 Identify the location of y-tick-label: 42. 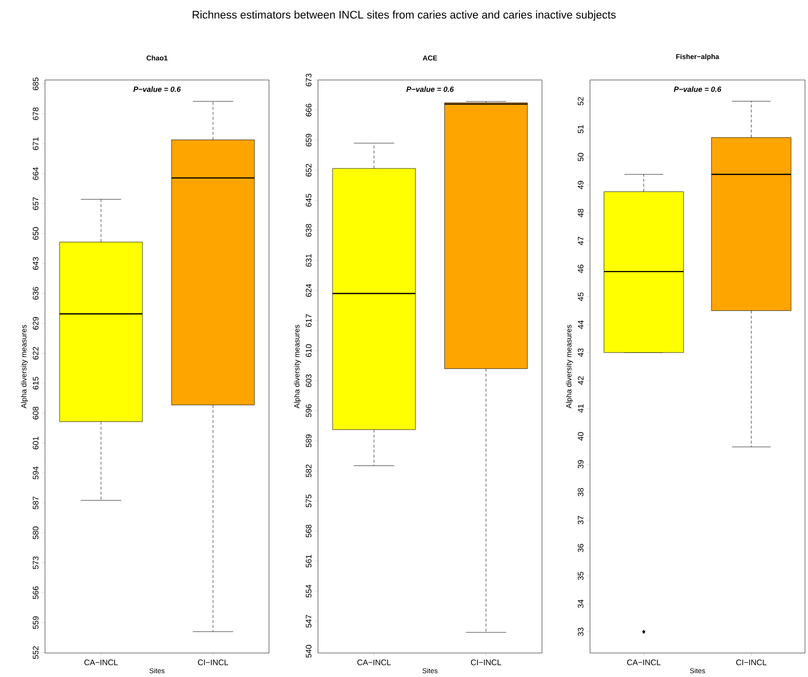
(581, 380).